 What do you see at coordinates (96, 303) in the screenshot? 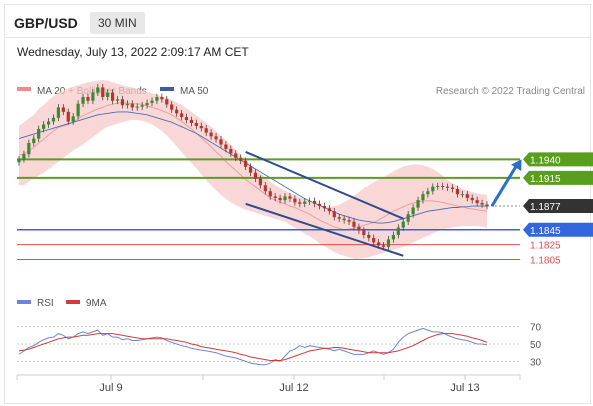
I see `ma9-legend-label: 9MA` at bounding box center [96, 303].